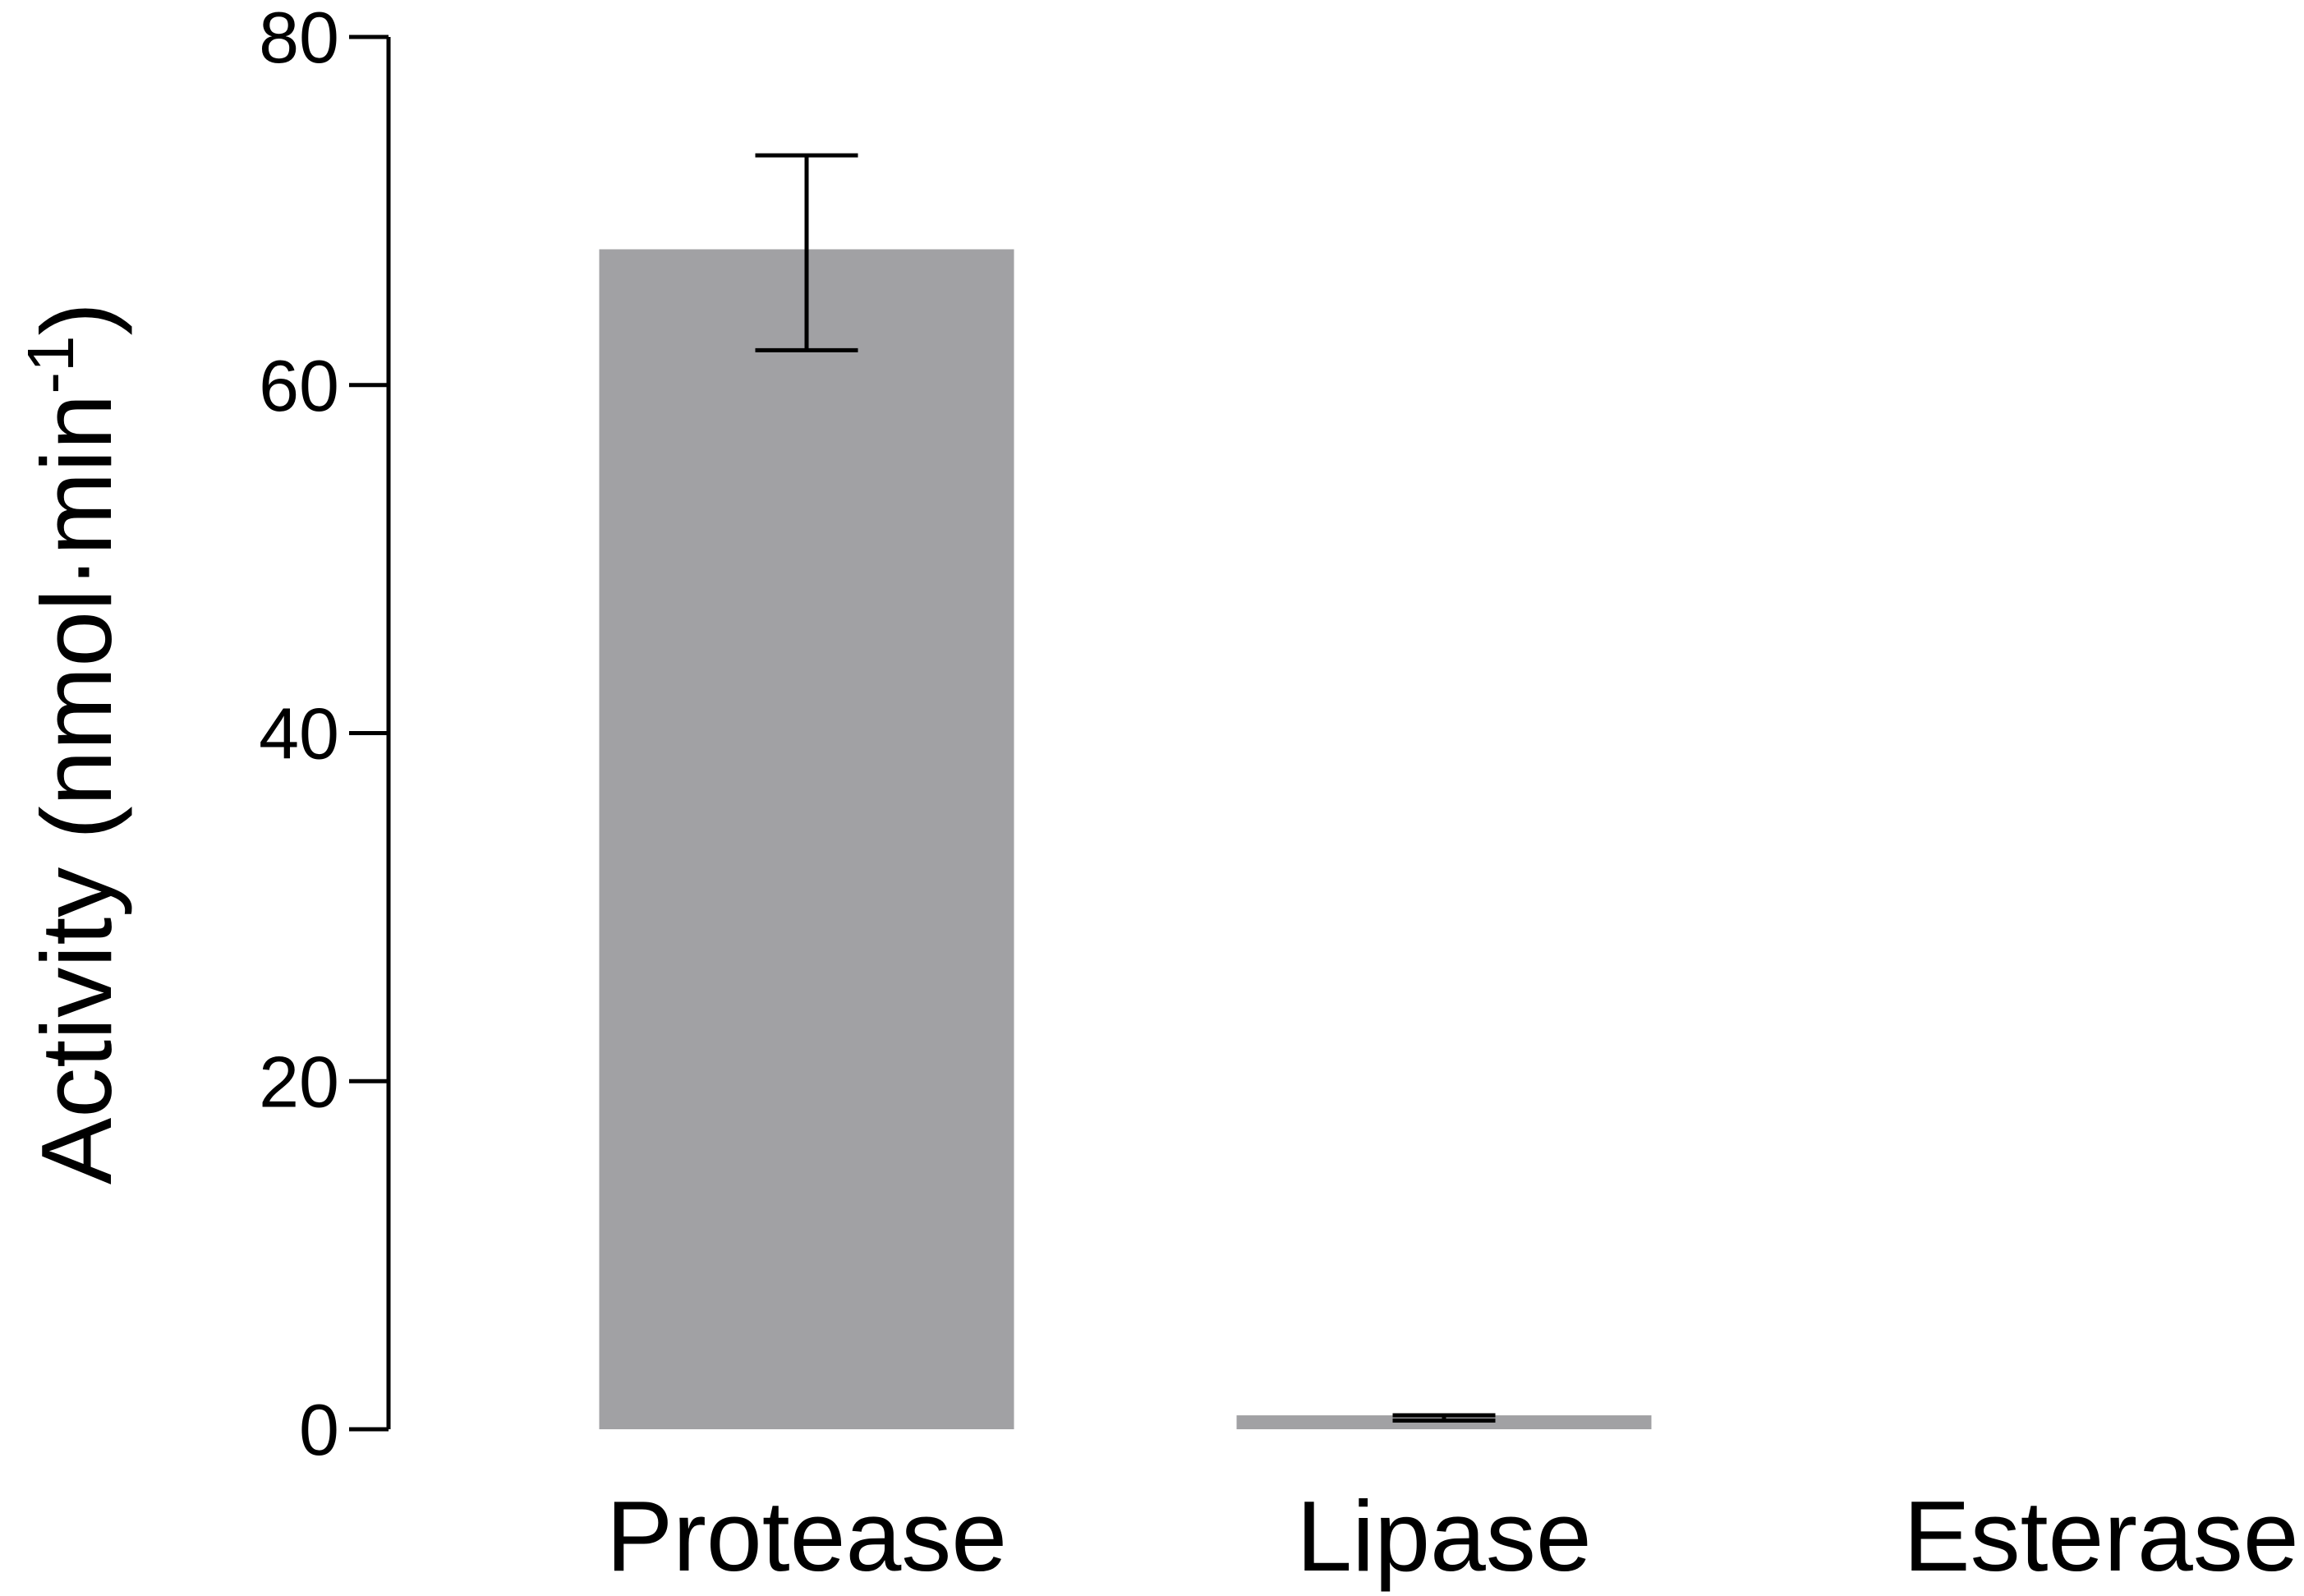 The height and width of the screenshot is (1596, 2304). I want to click on y-tick-label: 0, so click(319, 1429).